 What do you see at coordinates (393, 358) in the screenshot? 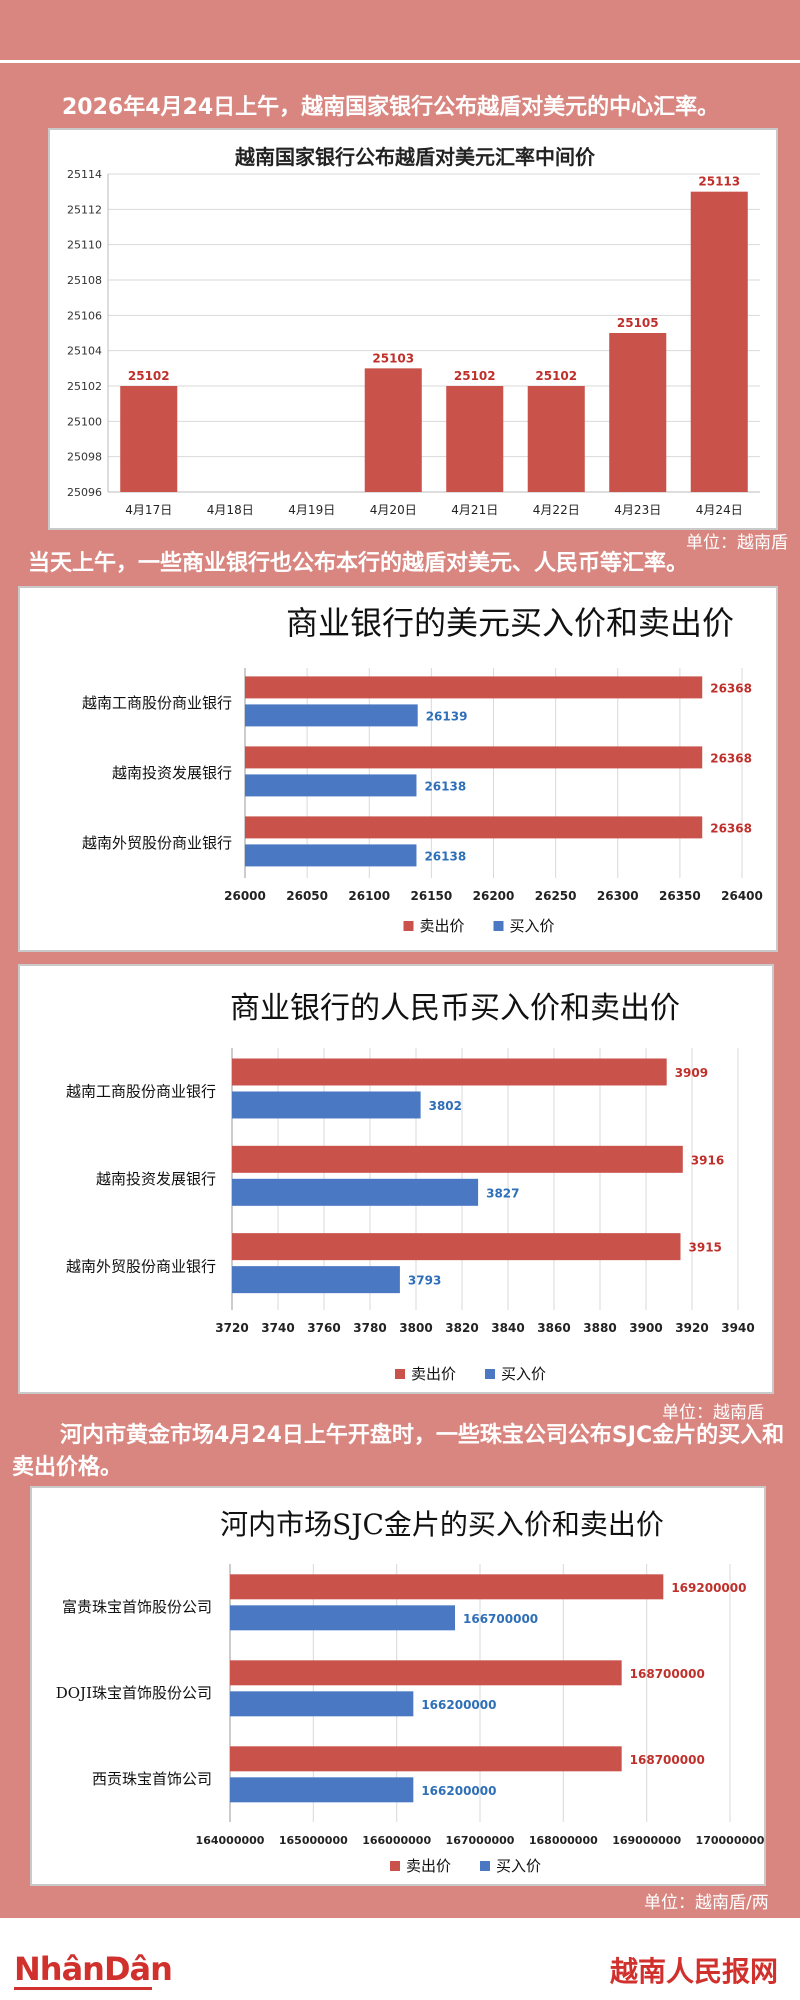
I see `bar-value-label: 25103` at bounding box center [393, 358].